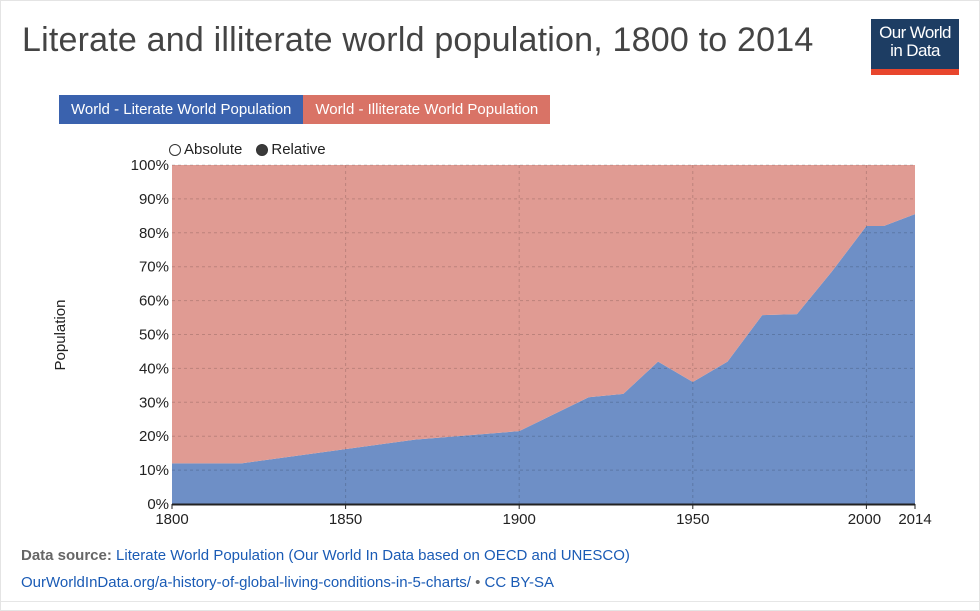 Image resolution: width=980 pixels, height=611 pixels. I want to click on legend-item-illiterate: World - Illiterate World Population, so click(427, 109).